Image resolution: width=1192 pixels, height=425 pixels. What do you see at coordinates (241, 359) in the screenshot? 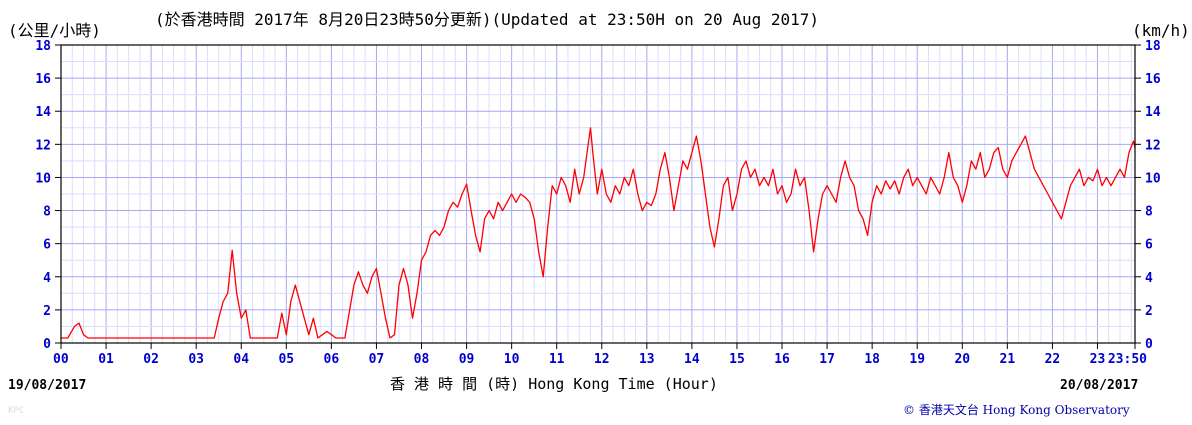
I see `x-tick-label: 04` at bounding box center [241, 359].